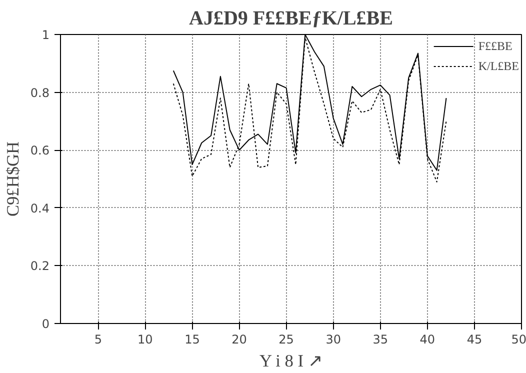 The image size is (526, 373). Describe the element at coordinates (40, 93) in the screenshot. I see `y-tick-label: 0.8` at that location.